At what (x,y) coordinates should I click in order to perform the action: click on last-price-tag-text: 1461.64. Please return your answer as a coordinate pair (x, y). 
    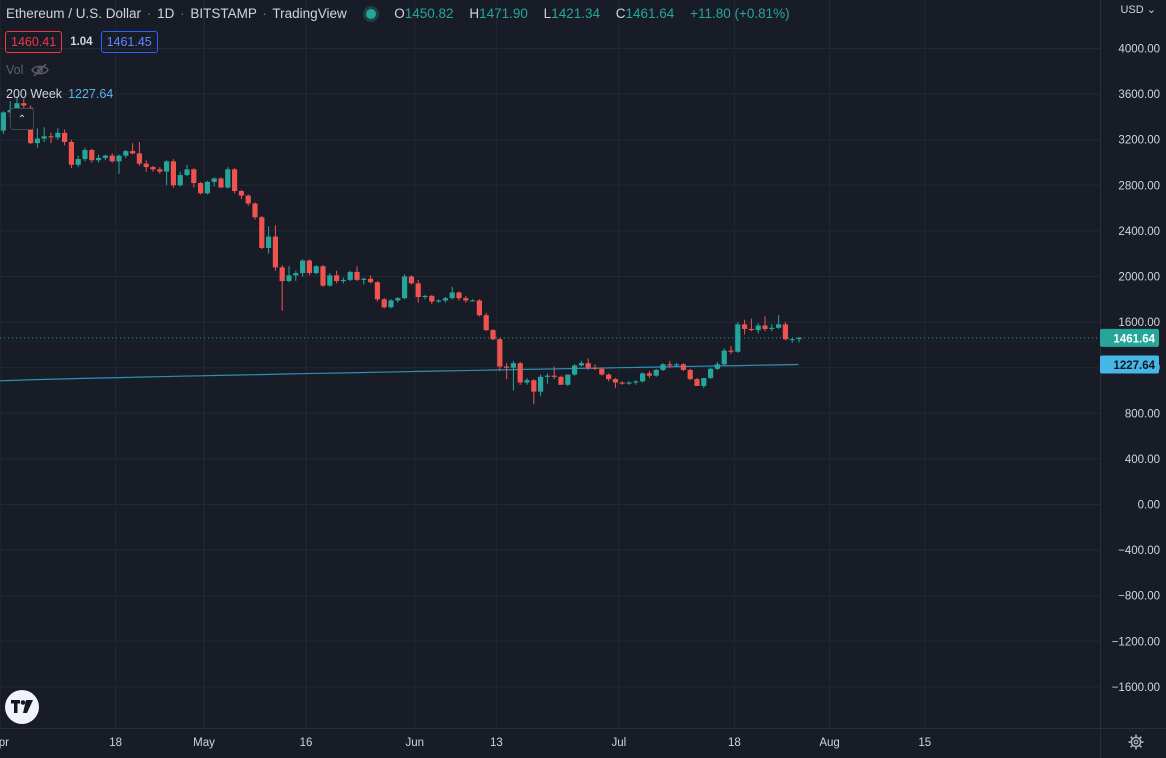
    Looking at the image, I should click on (1134, 339).